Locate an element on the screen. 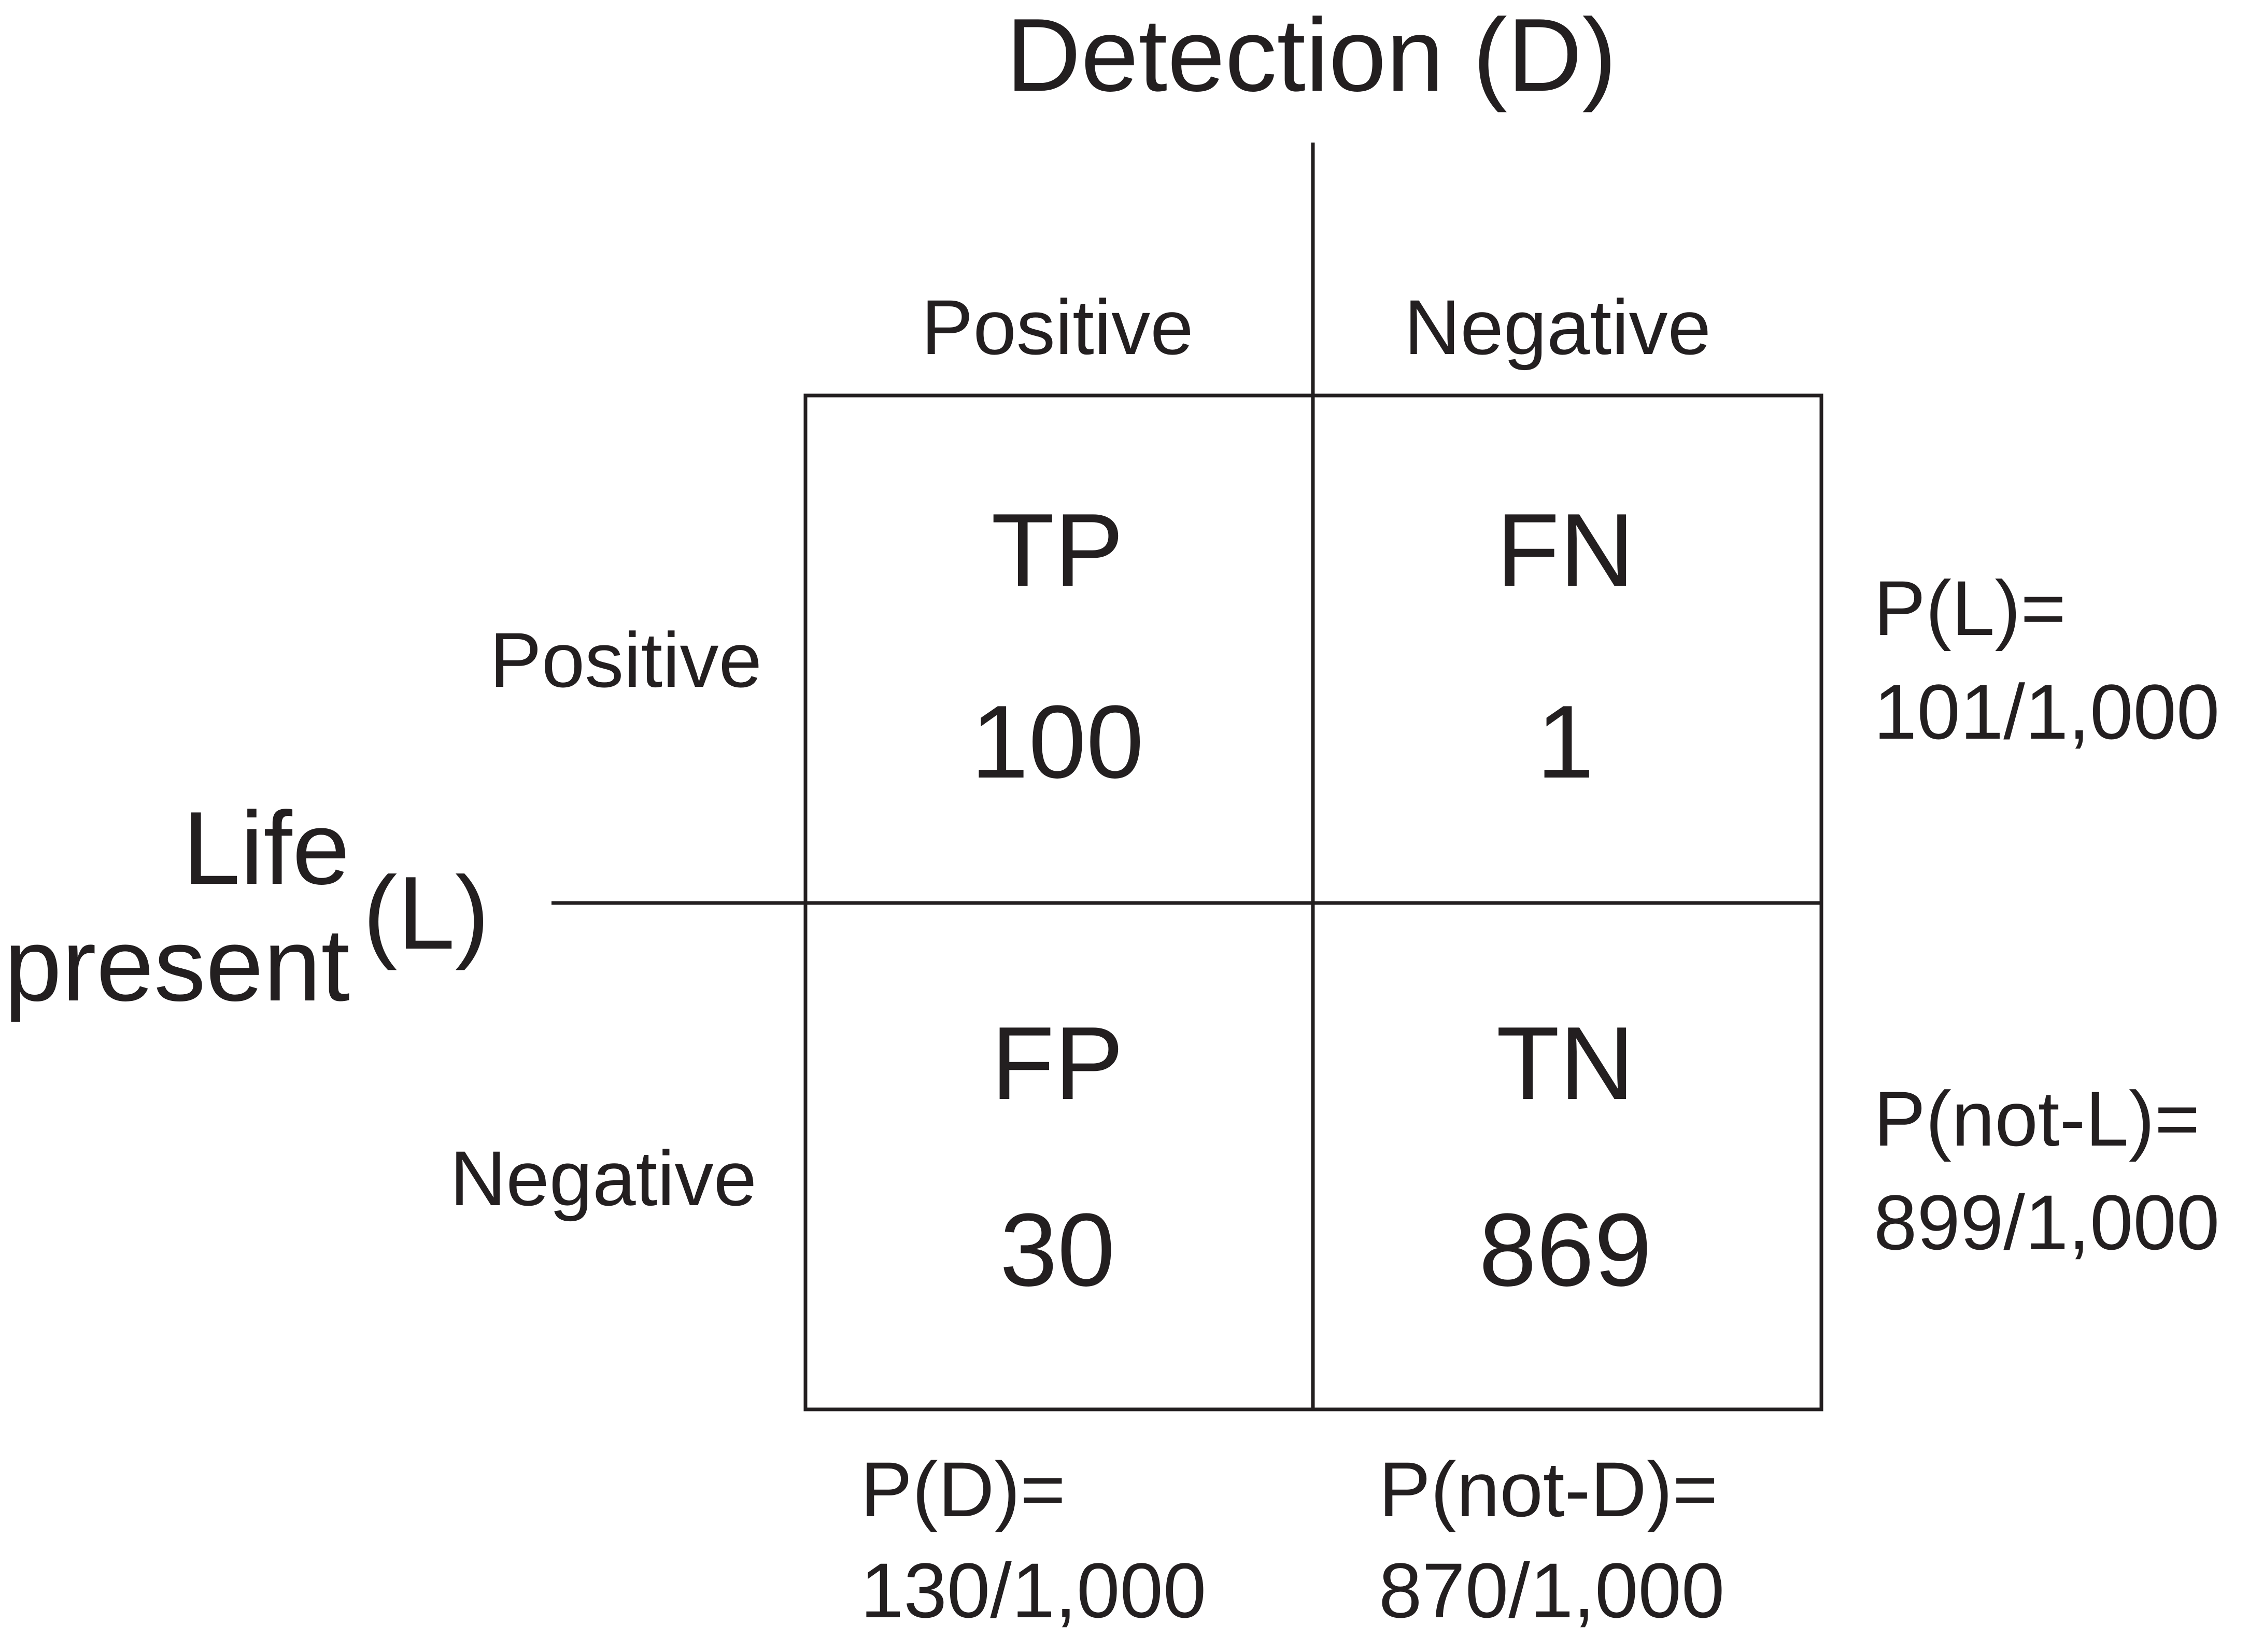  cell-tn-code: TN is located at coordinates (1565, 1063).